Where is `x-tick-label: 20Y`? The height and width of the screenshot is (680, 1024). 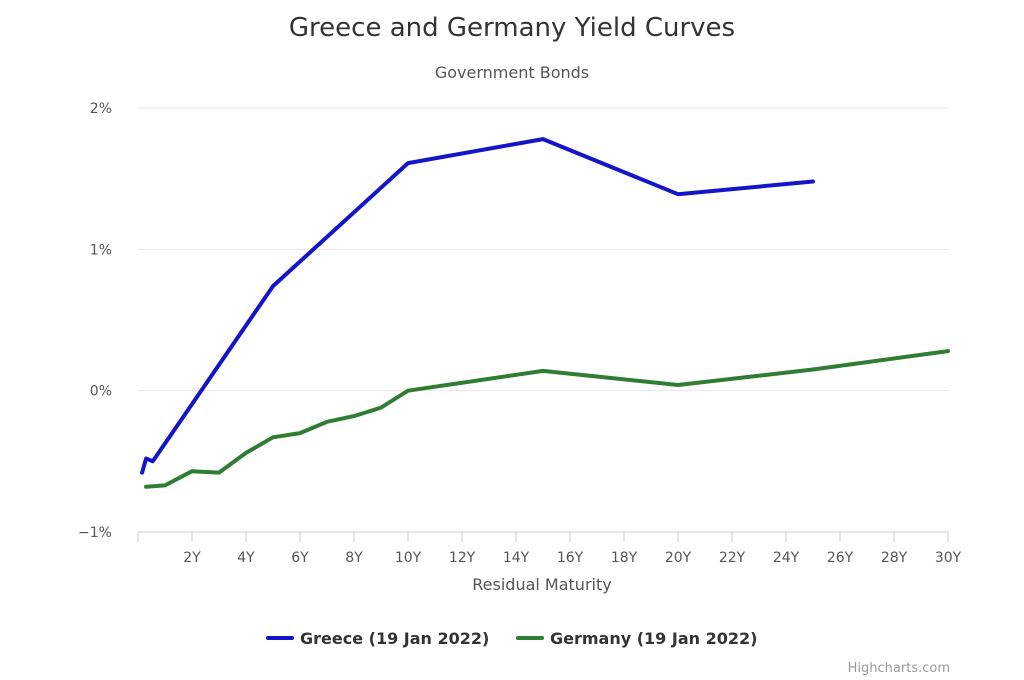
x-tick-label: 20Y is located at coordinates (678, 558).